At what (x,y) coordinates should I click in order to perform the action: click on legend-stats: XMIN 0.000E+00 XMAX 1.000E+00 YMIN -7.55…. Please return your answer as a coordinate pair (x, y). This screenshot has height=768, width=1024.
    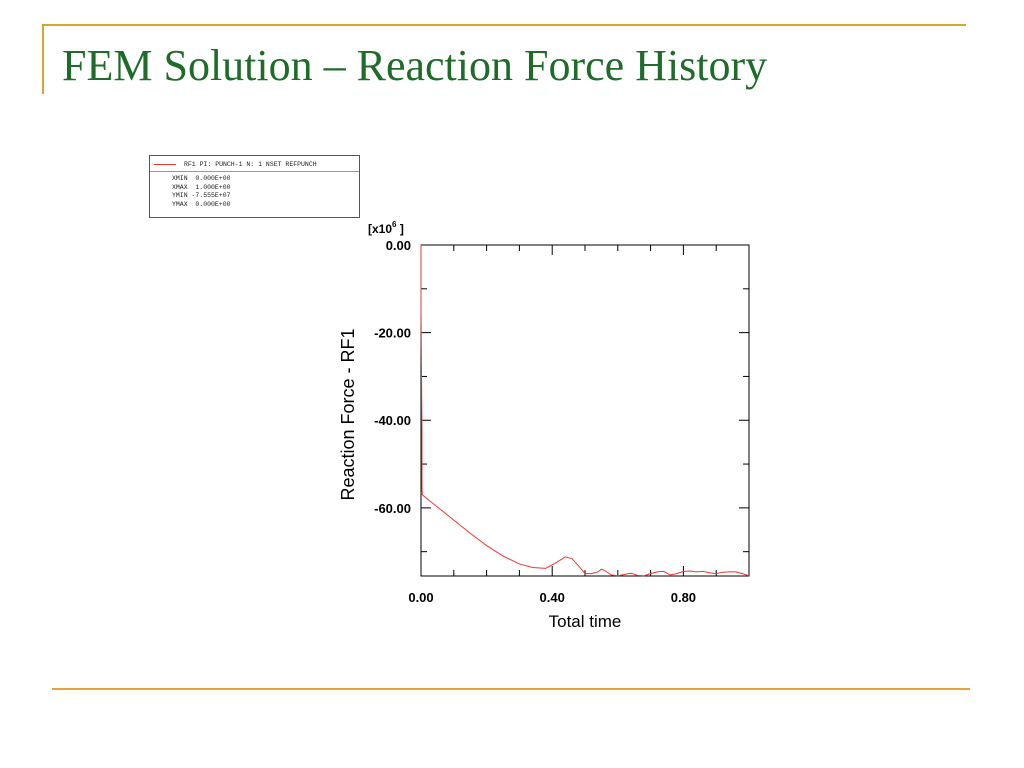
    Looking at the image, I should click on (201, 192).